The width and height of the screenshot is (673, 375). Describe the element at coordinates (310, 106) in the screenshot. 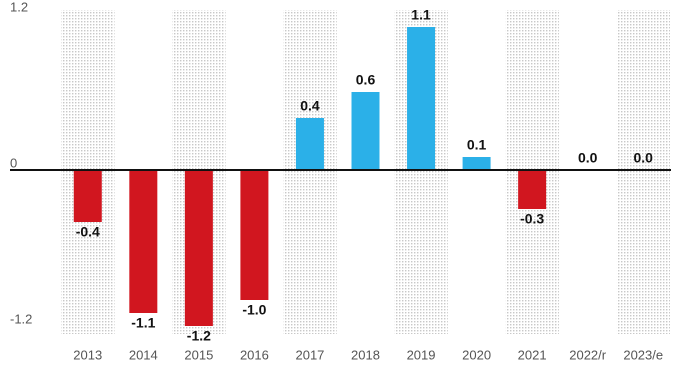

I see `value-label: 0.4` at that location.